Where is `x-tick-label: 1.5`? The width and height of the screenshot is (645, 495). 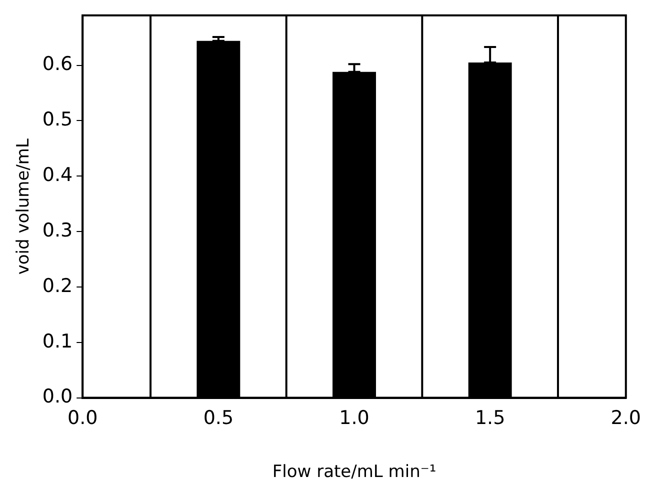
x-tick-label: 1.5 is located at coordinates (490, 418).